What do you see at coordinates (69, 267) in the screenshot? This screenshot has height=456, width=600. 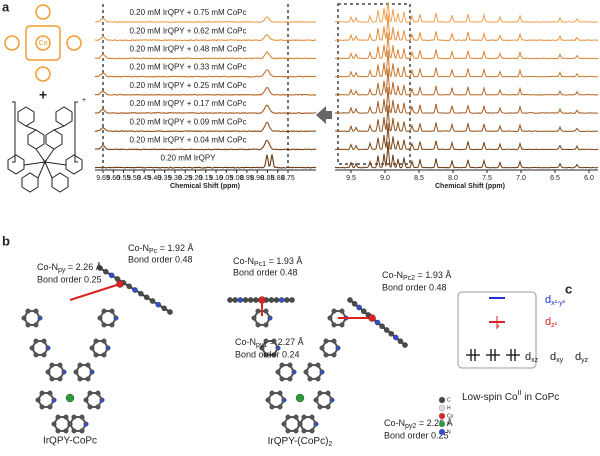 I see `bond-length: Co-Npy = 2.26 Å` at bounding box center [69, 267].